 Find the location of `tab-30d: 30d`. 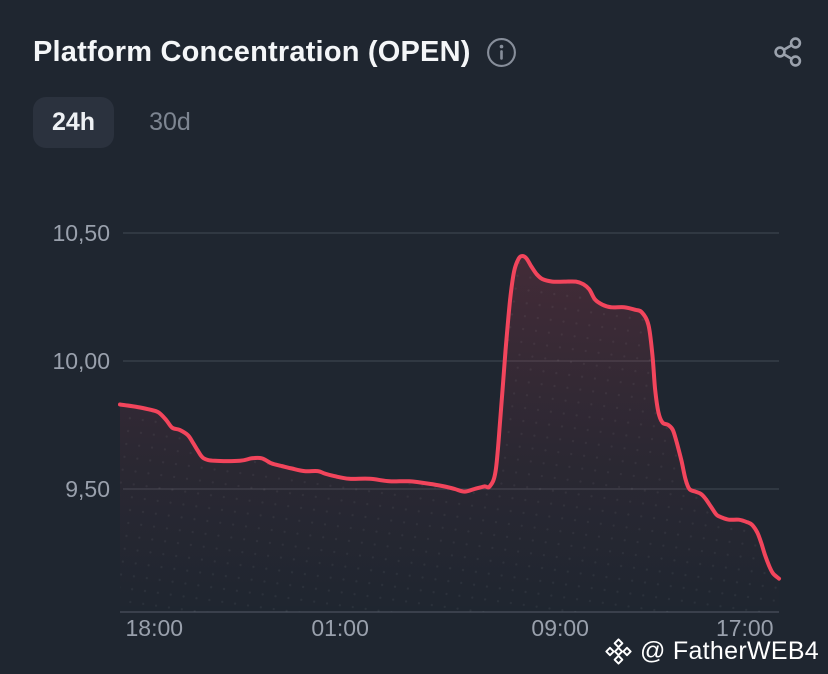

tab-30d: 30d is located at coordinates (170, 122).